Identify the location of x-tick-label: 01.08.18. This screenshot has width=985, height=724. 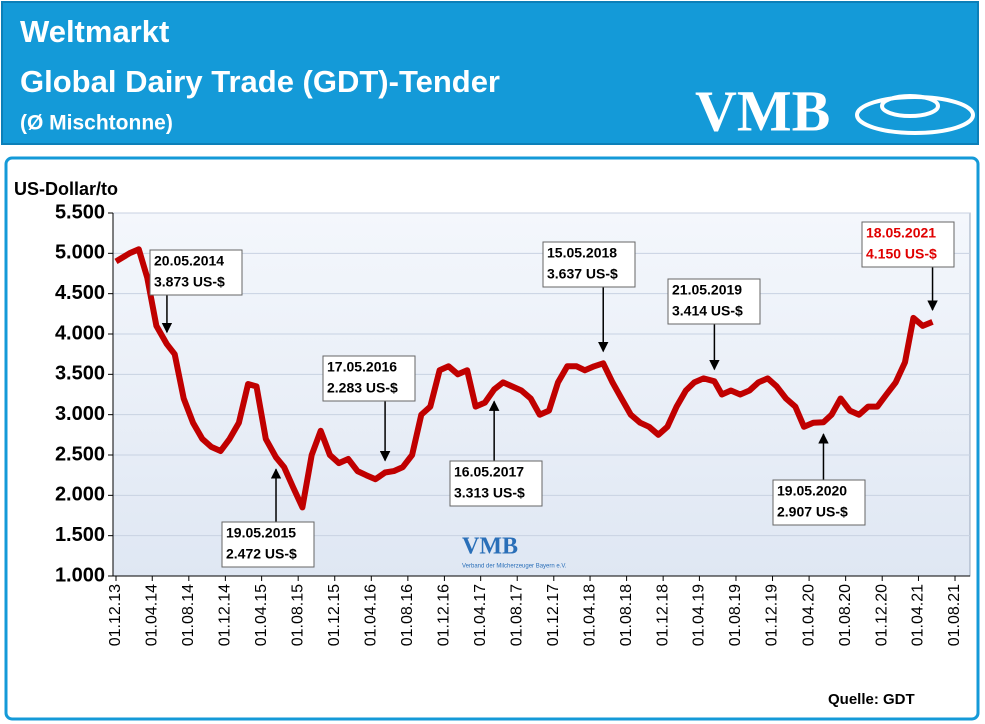
(626, 615).